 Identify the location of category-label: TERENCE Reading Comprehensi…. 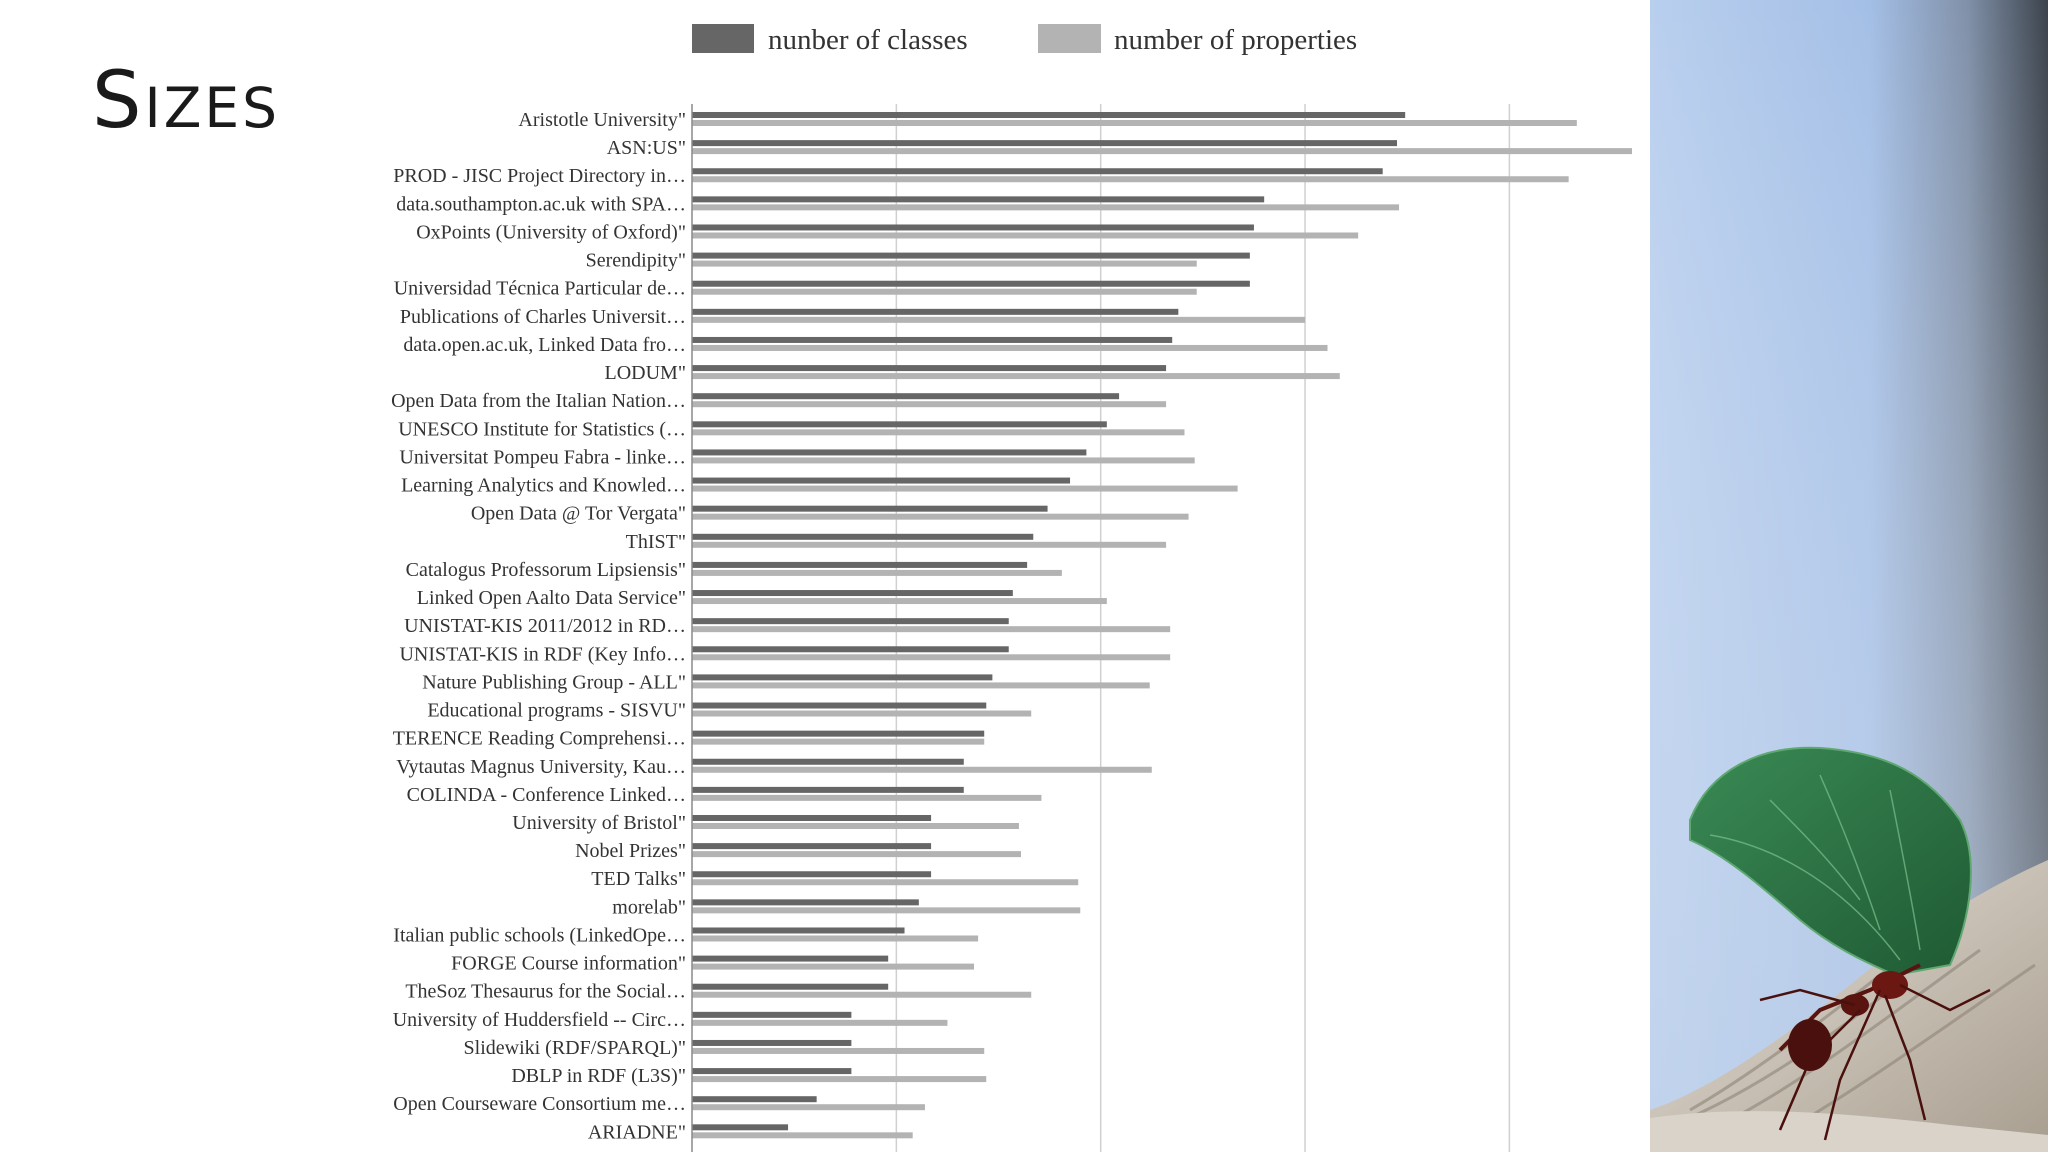
(539, 739).